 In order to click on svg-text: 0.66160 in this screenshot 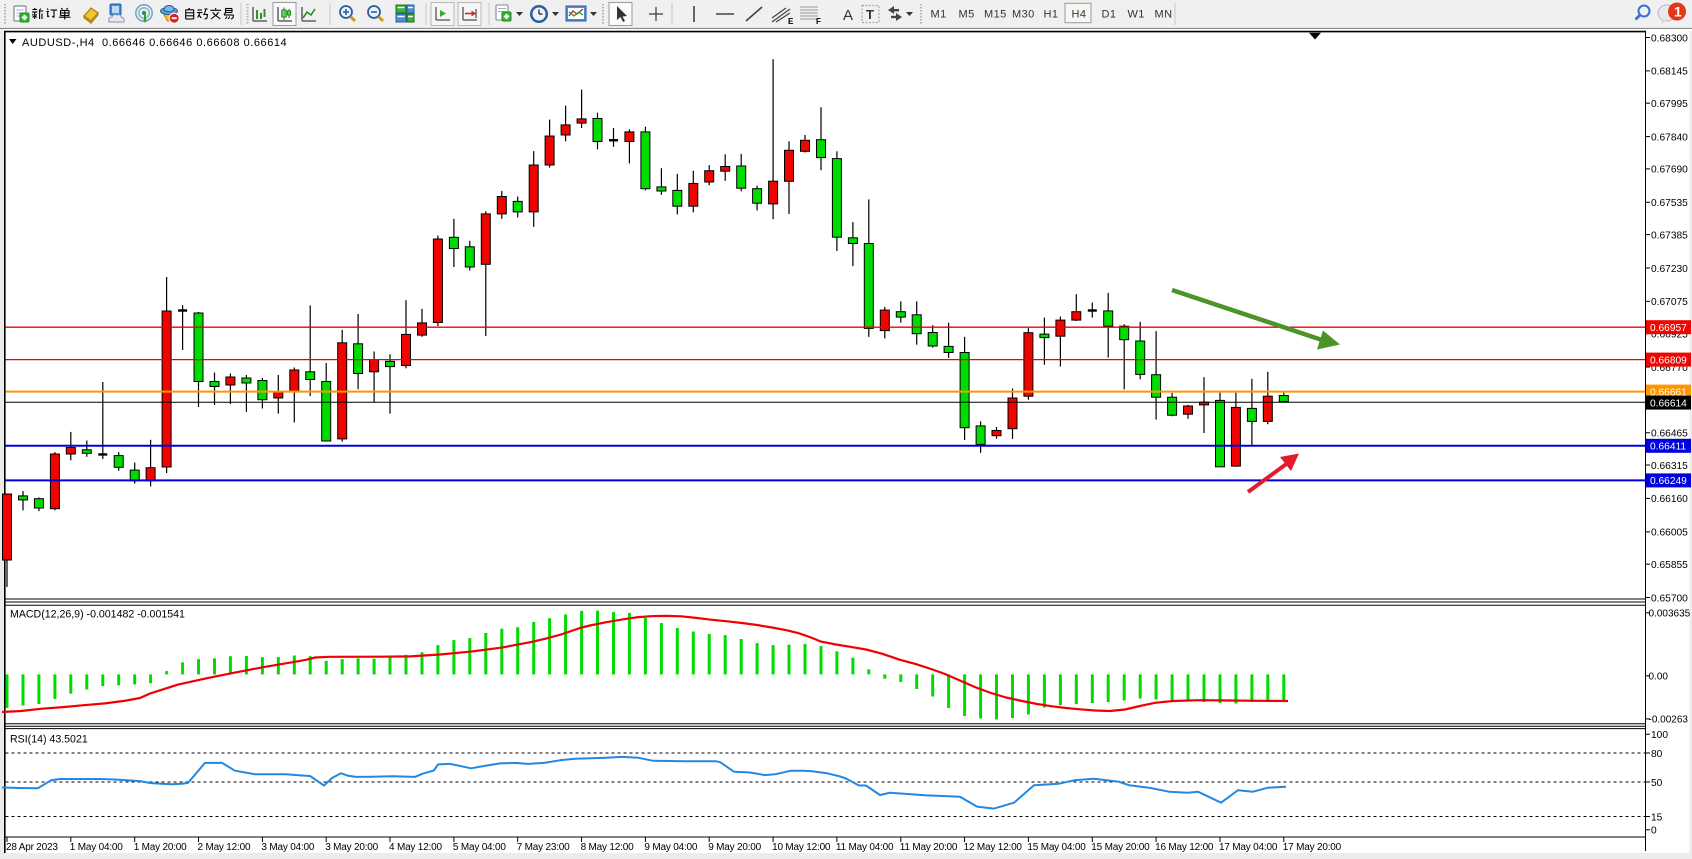, I will do `click(1669, 499)`.